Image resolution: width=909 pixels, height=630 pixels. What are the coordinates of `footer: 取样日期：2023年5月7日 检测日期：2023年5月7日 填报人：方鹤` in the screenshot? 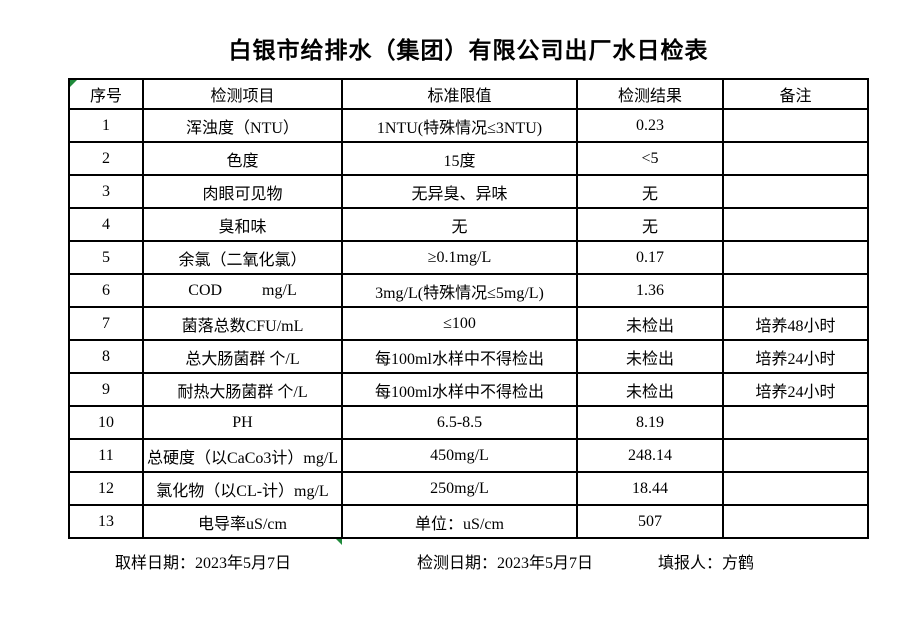 It's located at (454, 560).